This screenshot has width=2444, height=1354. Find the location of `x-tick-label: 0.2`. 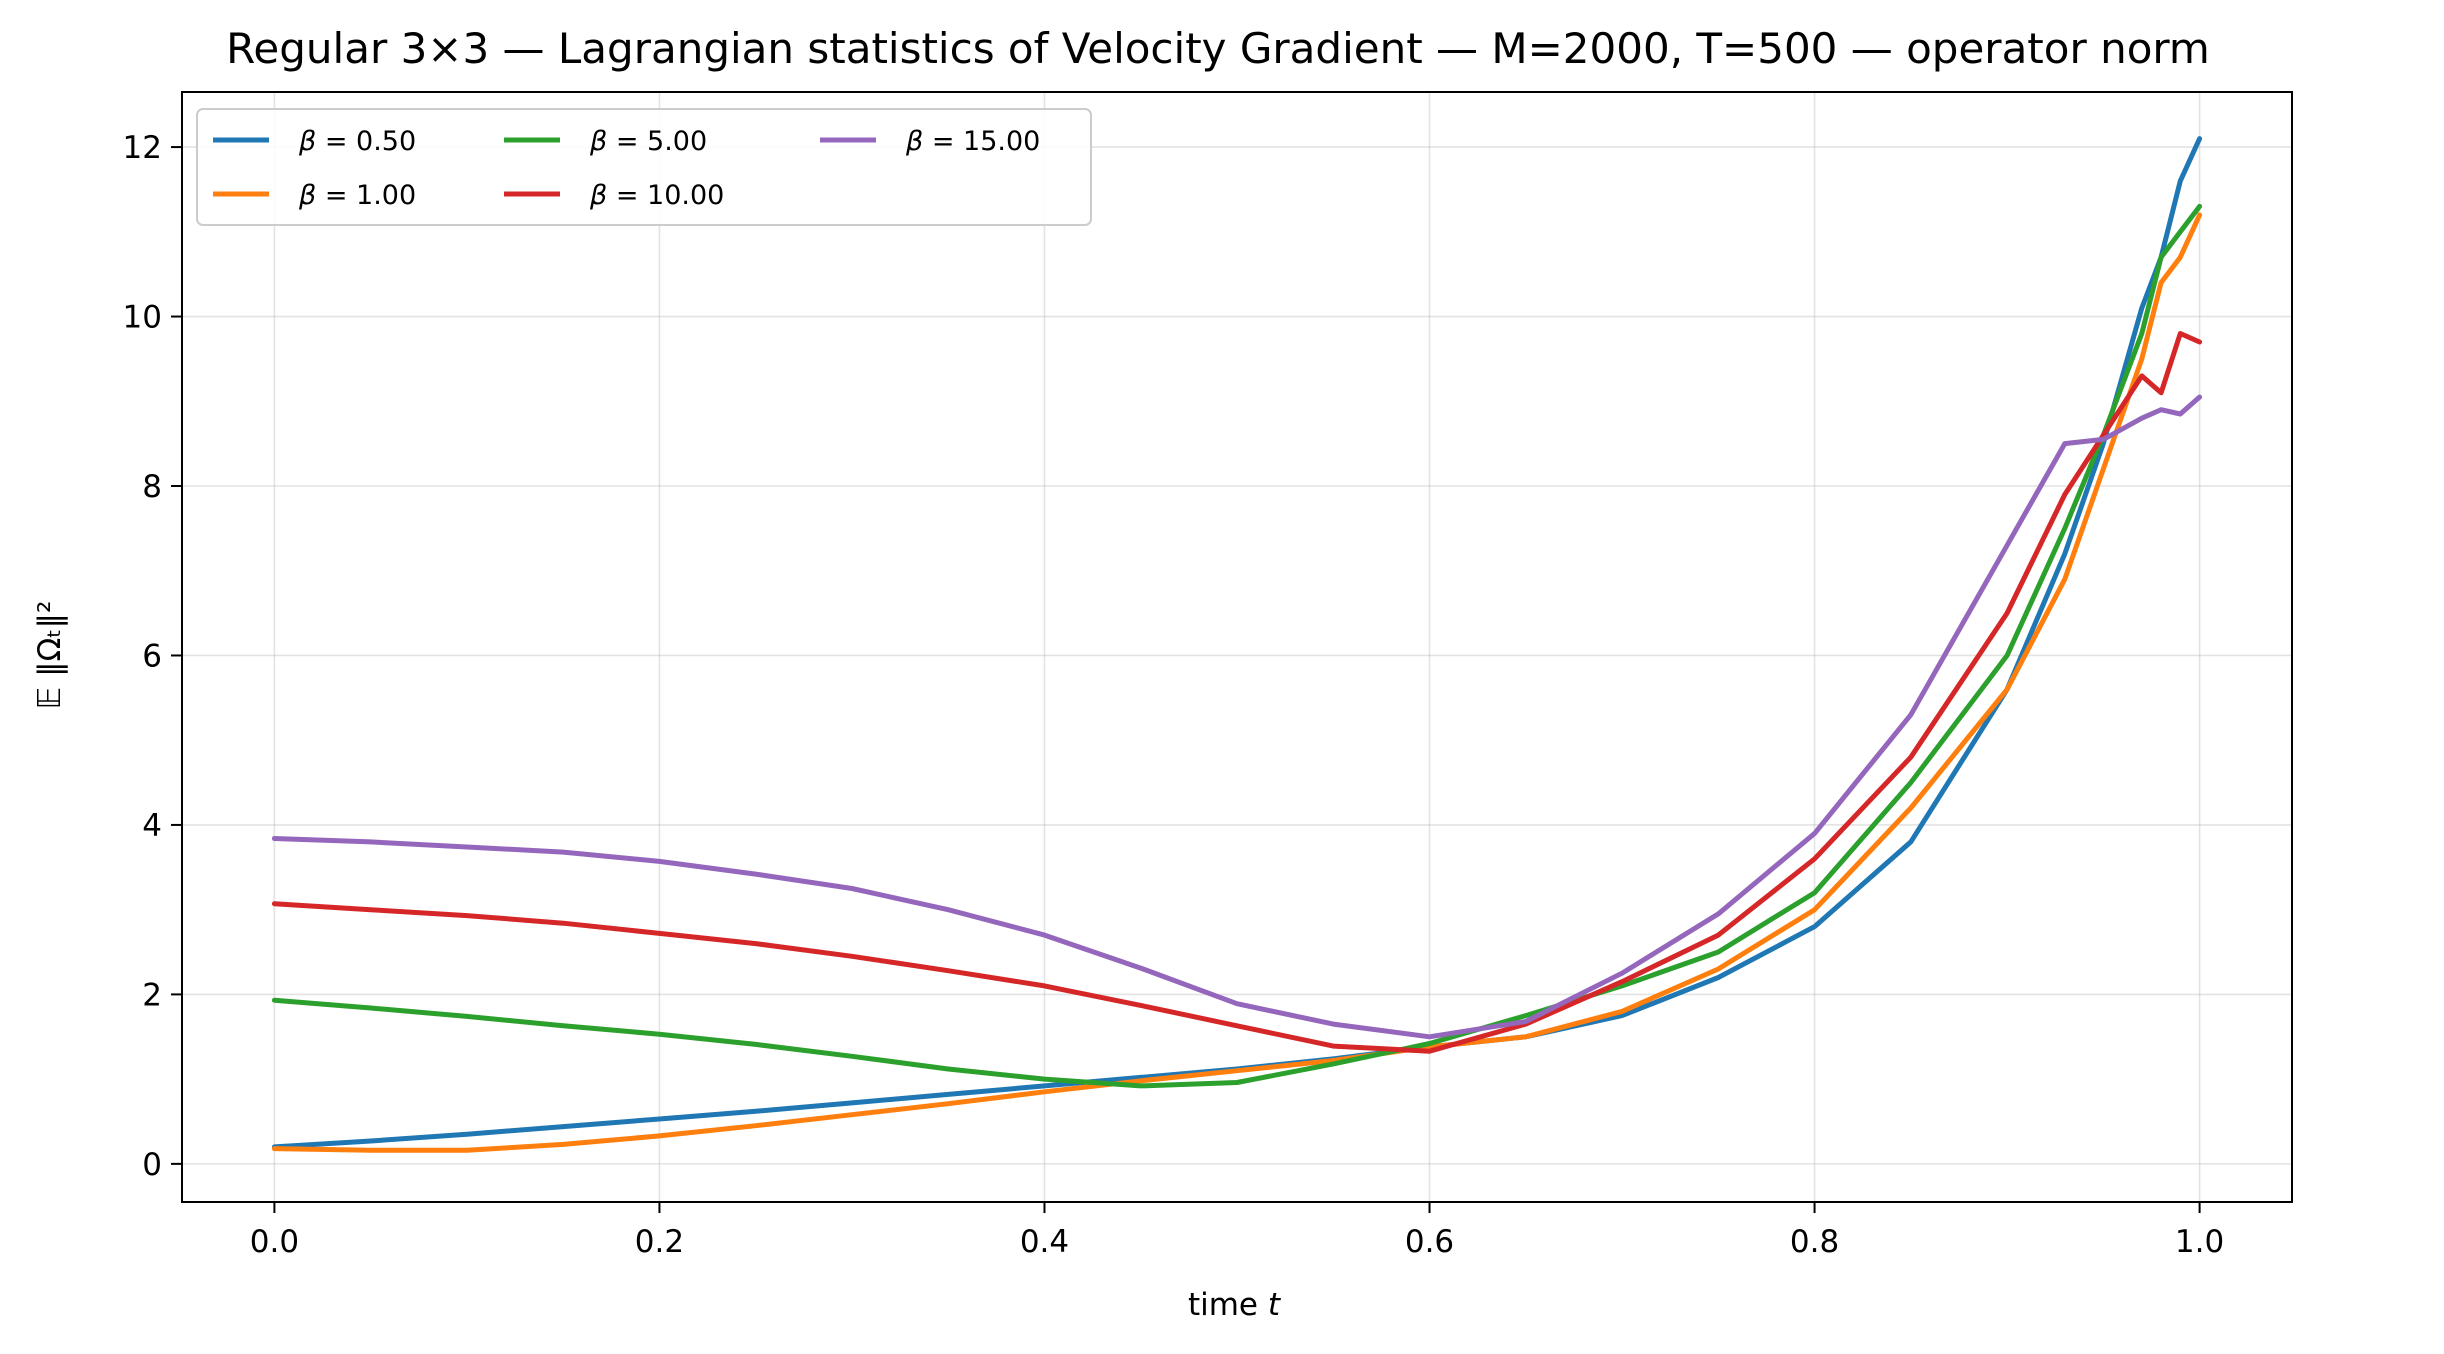

x-tick-label: 0.2 is located at coordinates (659, 1242).